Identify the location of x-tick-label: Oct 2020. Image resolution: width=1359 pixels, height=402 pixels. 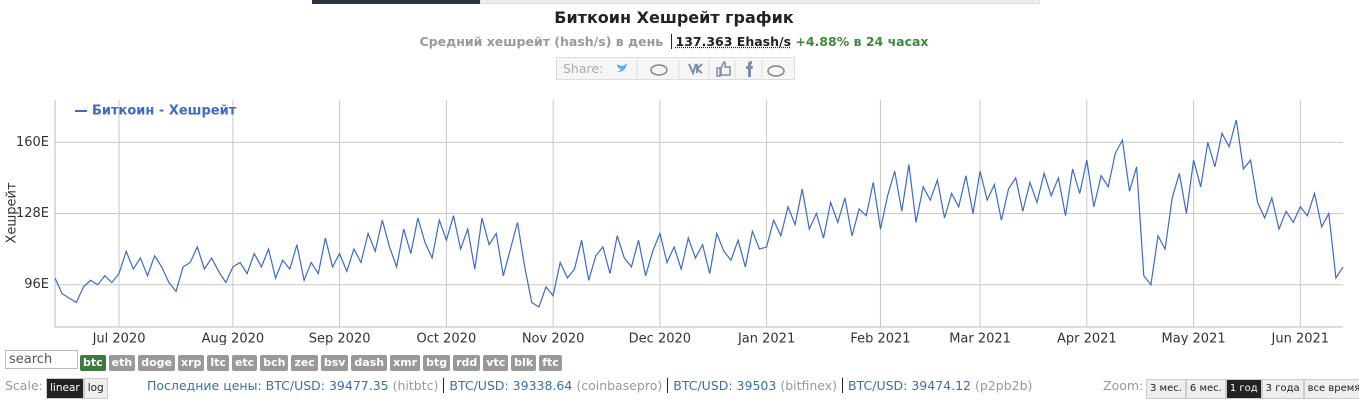
(447, 339).